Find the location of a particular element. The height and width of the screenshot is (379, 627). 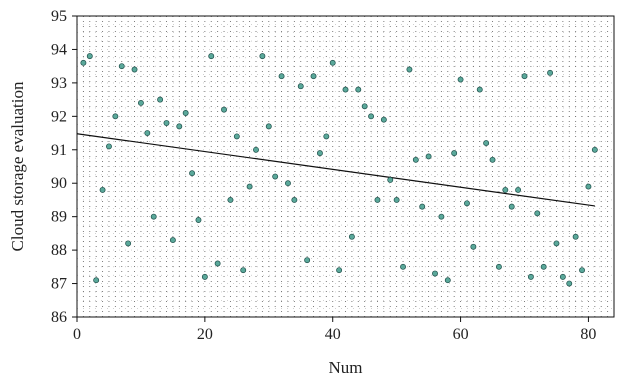

y-tick-label: 90 is located at coordinates (59, 183).